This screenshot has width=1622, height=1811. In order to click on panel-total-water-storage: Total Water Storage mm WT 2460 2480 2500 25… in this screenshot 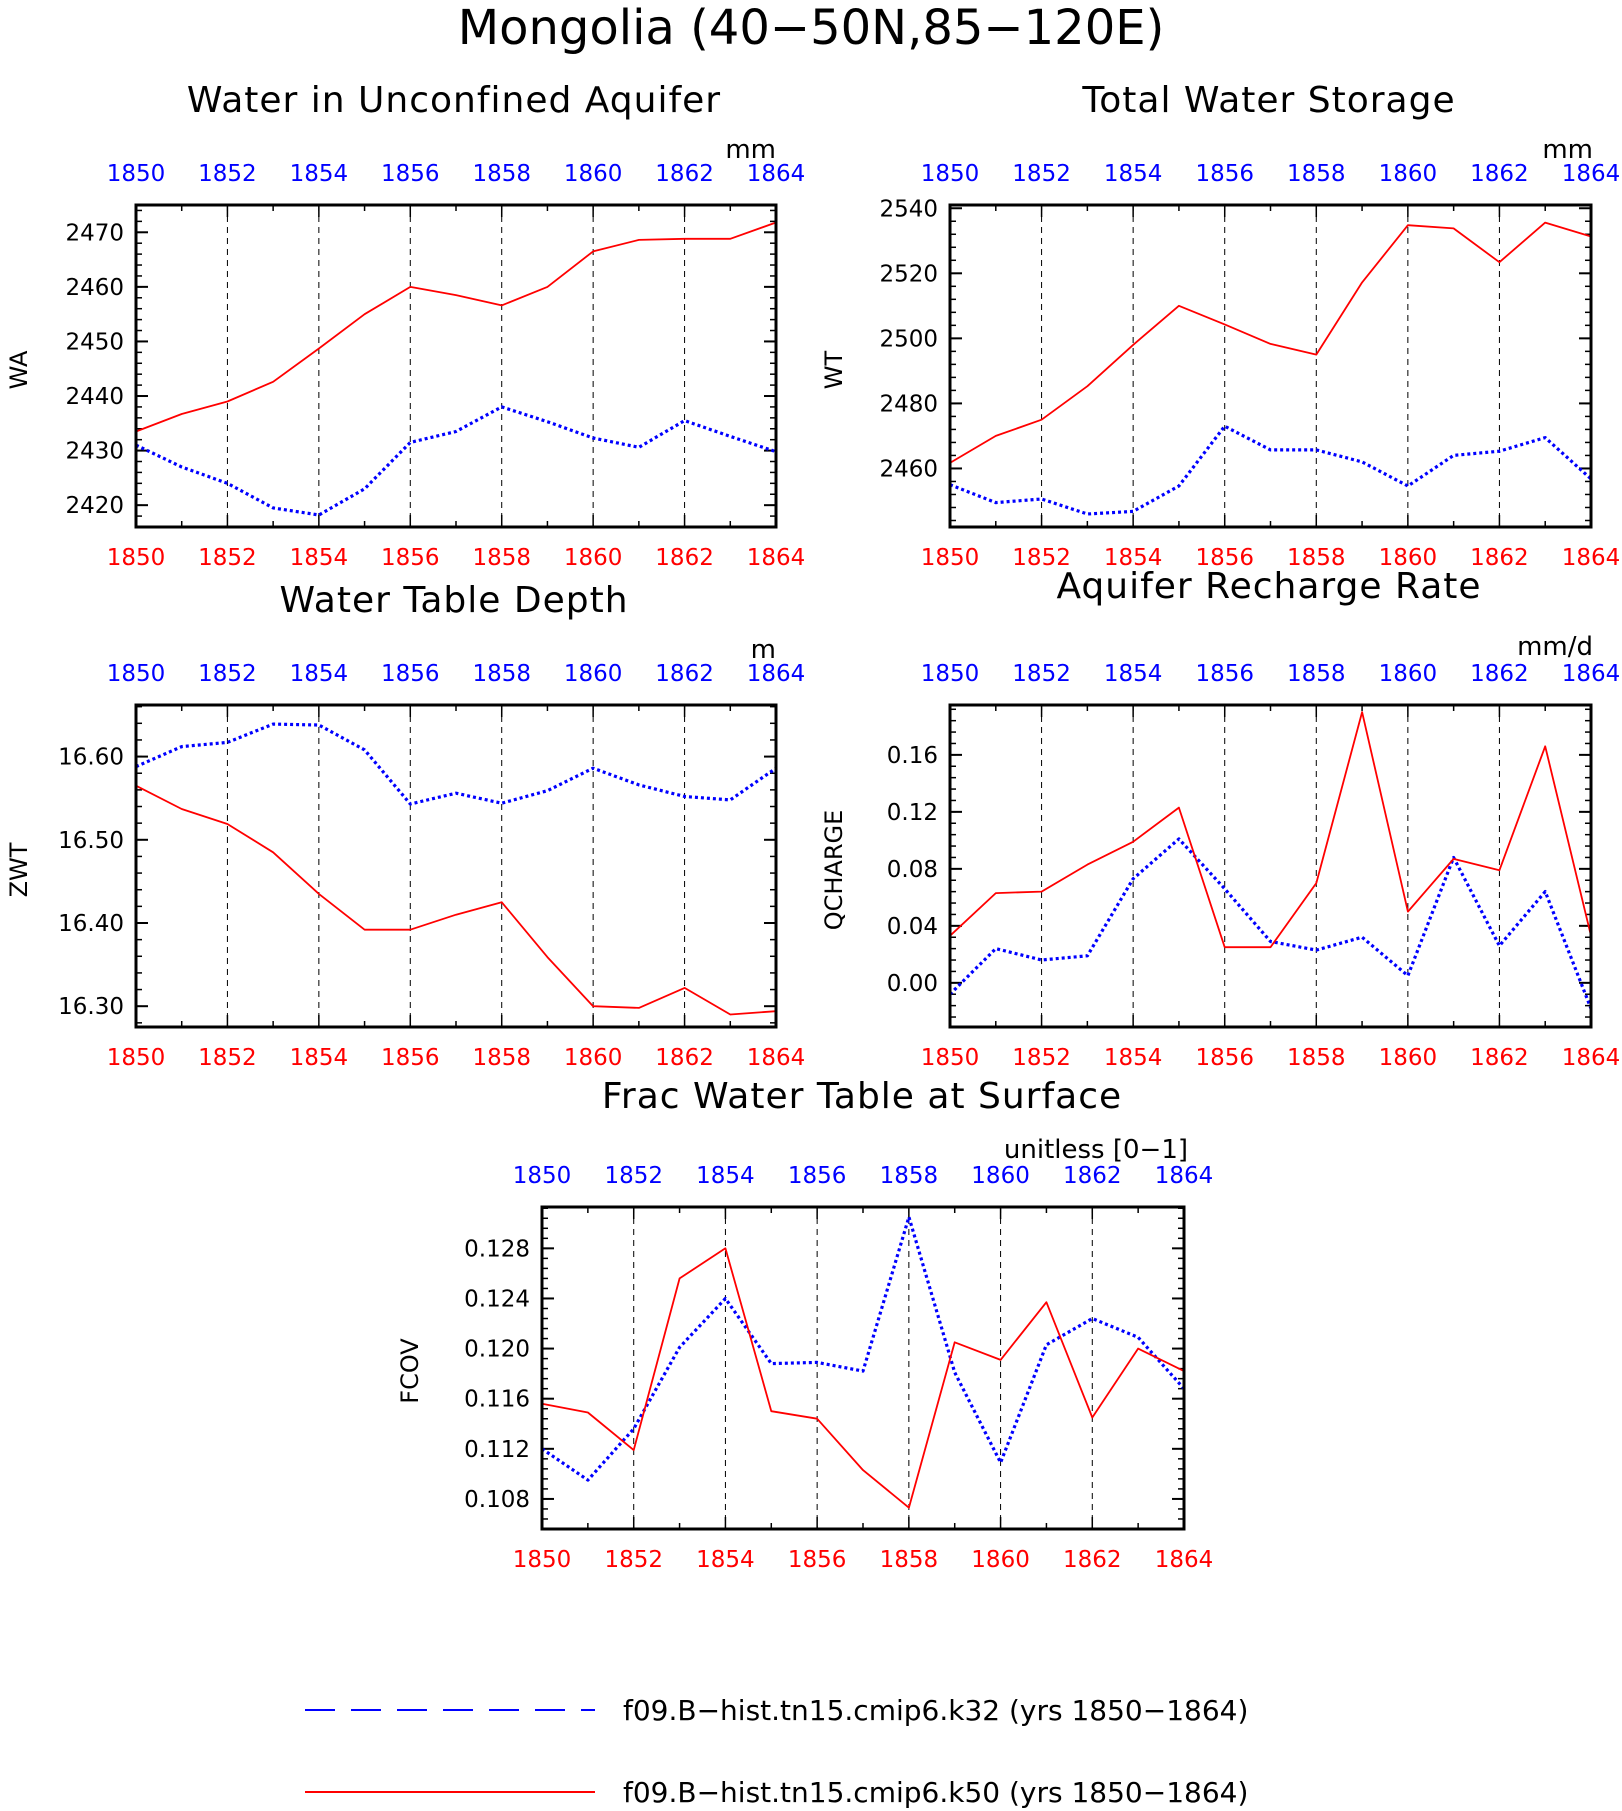, I will do `click(1220, 325)`.